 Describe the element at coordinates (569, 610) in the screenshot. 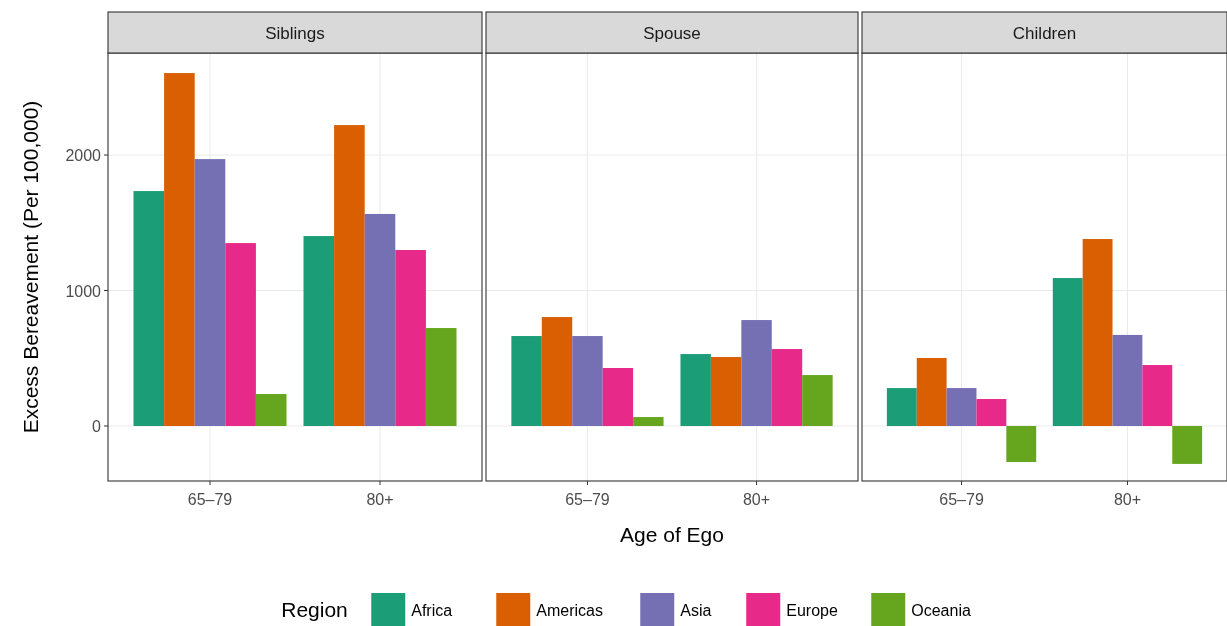

I see `legend-label: Americas` at that location.